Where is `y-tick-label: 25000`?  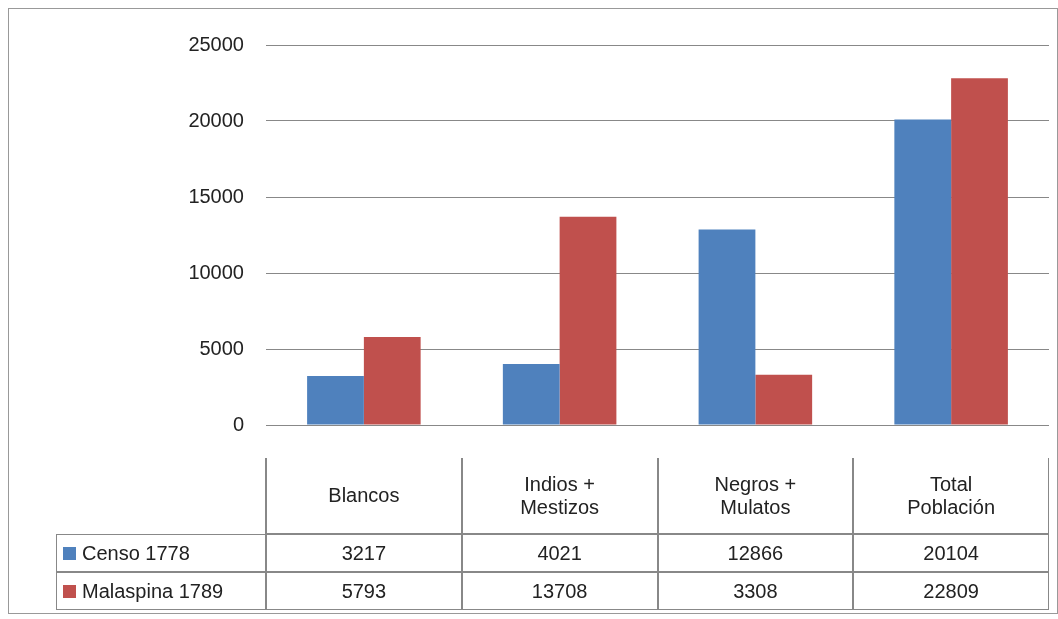
y-tick-label: 25000 is located at coordinates (216, 43).